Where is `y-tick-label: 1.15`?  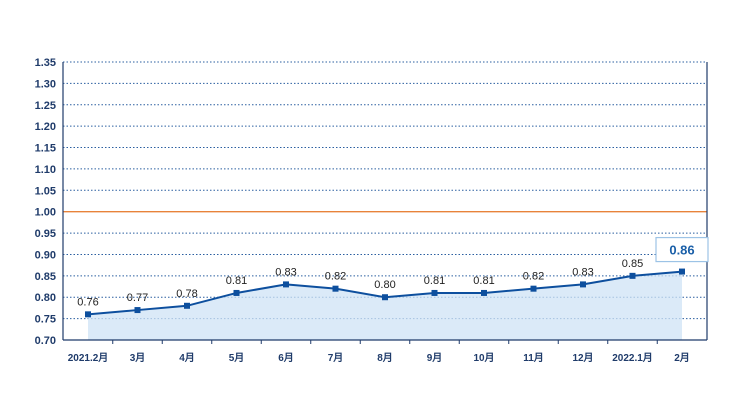 y-tick-label: 1.15 is located at coordinates (45, 149).